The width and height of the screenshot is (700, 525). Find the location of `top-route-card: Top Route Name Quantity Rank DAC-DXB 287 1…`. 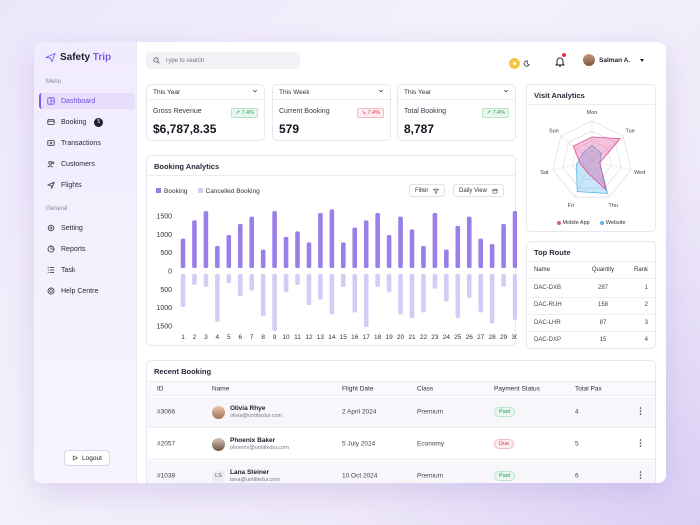

top-route-card: Top Route Name Quantity Rank DAC-DXB 287 1… is located at coordinates (591, 295).